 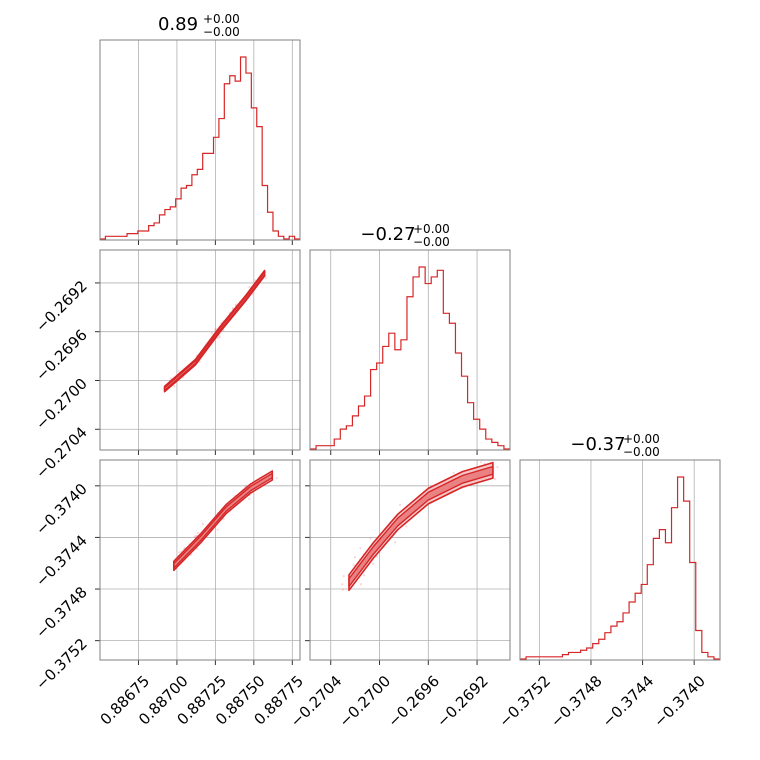 What do you see at coordinates (679, 701) in the screenshot?
I see `x-tick-label: −0.3740` at bounding box center [679, 701].